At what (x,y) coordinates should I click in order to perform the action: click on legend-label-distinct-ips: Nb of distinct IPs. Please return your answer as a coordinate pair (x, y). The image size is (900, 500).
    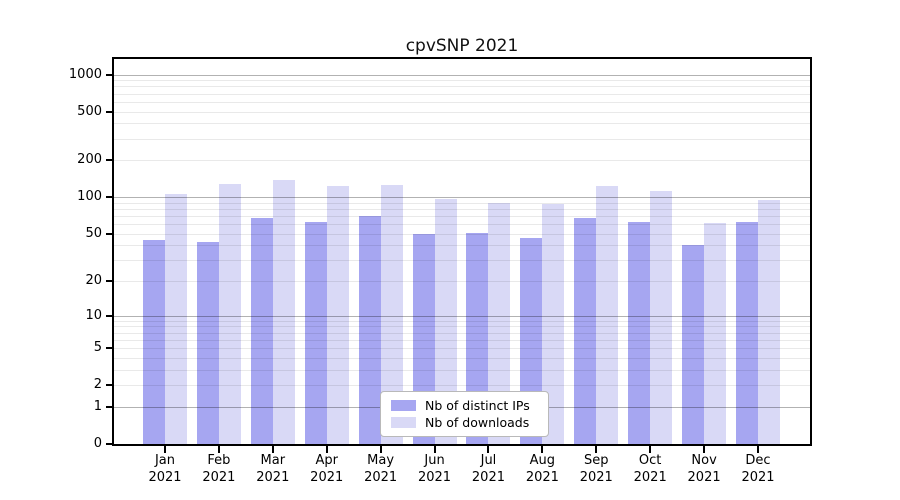
    Looking at the image, I should click on (477, 405).